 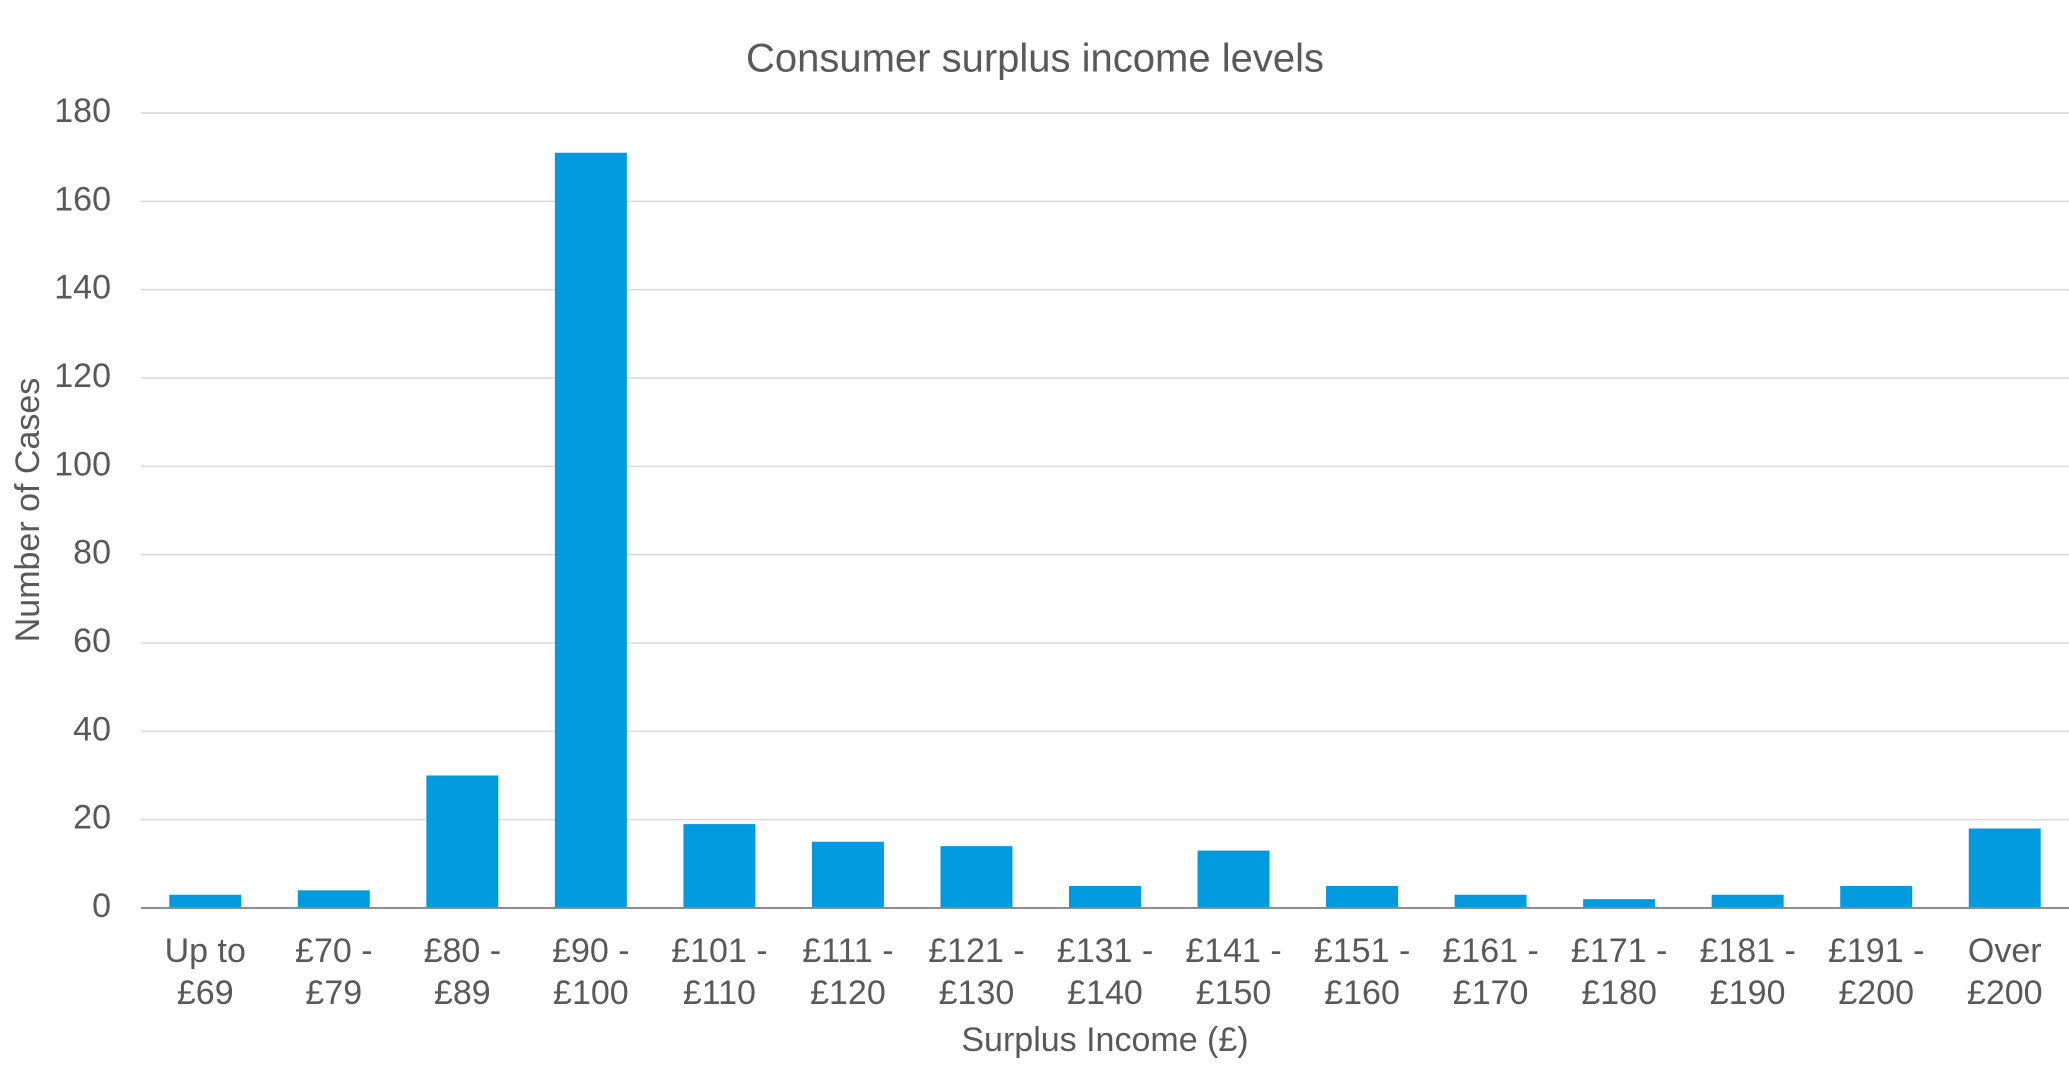 What do you see at coordinates (719, 972) in the screenshot?
I see `x-tick-label: £101 -£110` at bounding box center [719, 972].